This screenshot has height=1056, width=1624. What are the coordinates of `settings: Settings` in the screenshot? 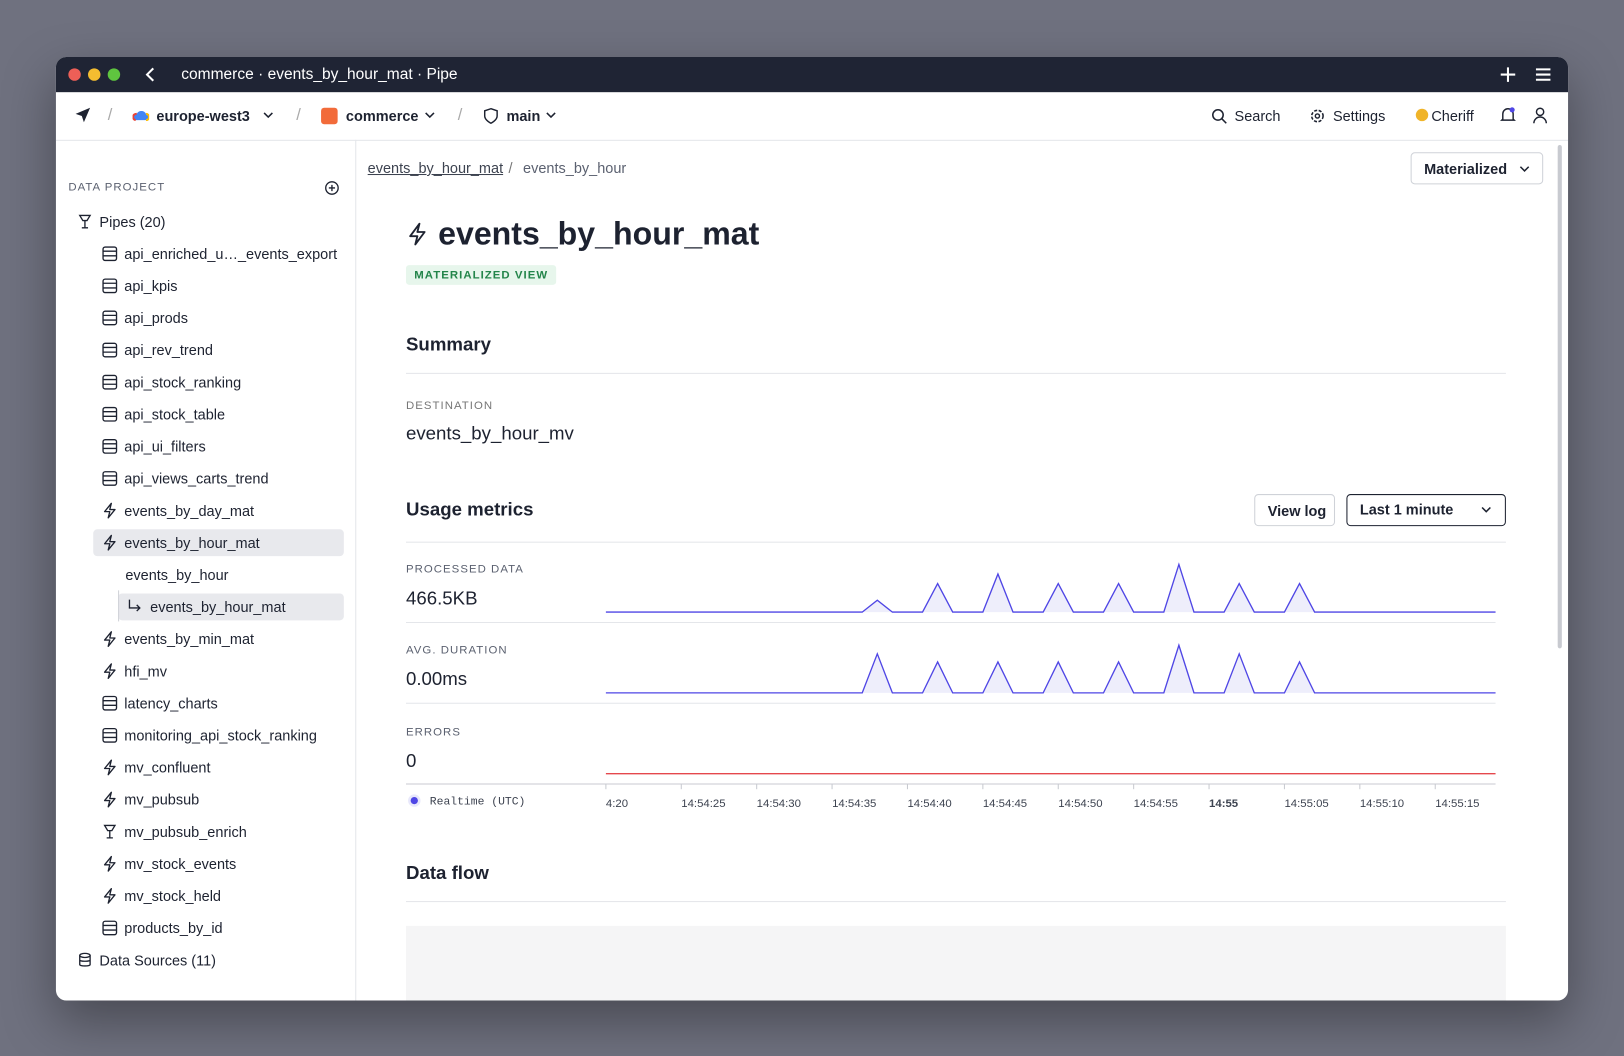 It's located at (1359, 116).